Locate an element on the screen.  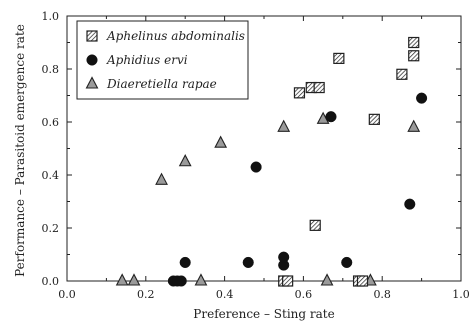
legend-frame is located at coordinates (162, 60).